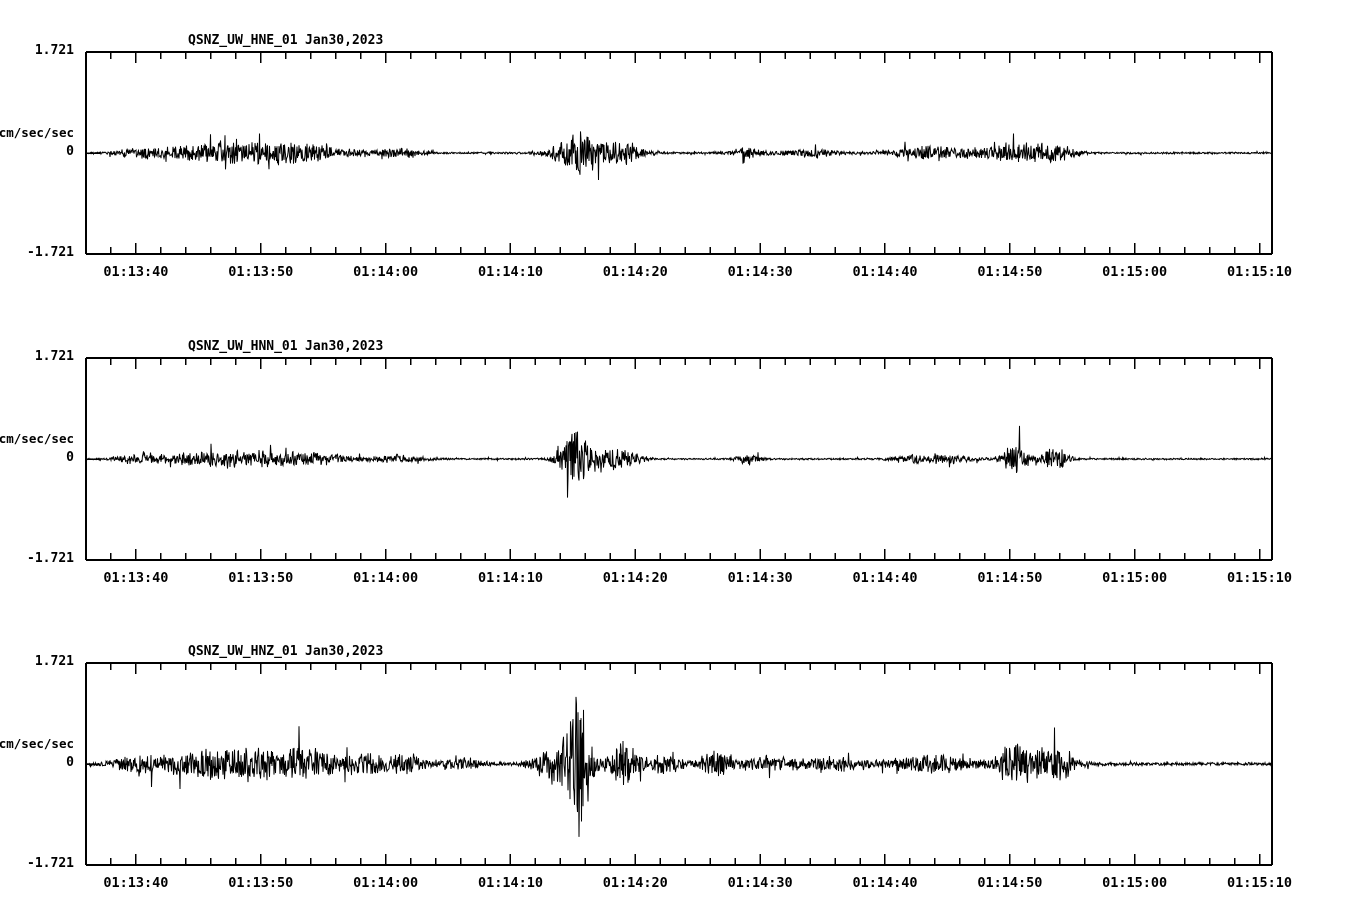  Describe the element at coordinates (243, 651) in the screenshot. I see `panel-title-station: QSNZ_UW_HNZ_01` at that location.